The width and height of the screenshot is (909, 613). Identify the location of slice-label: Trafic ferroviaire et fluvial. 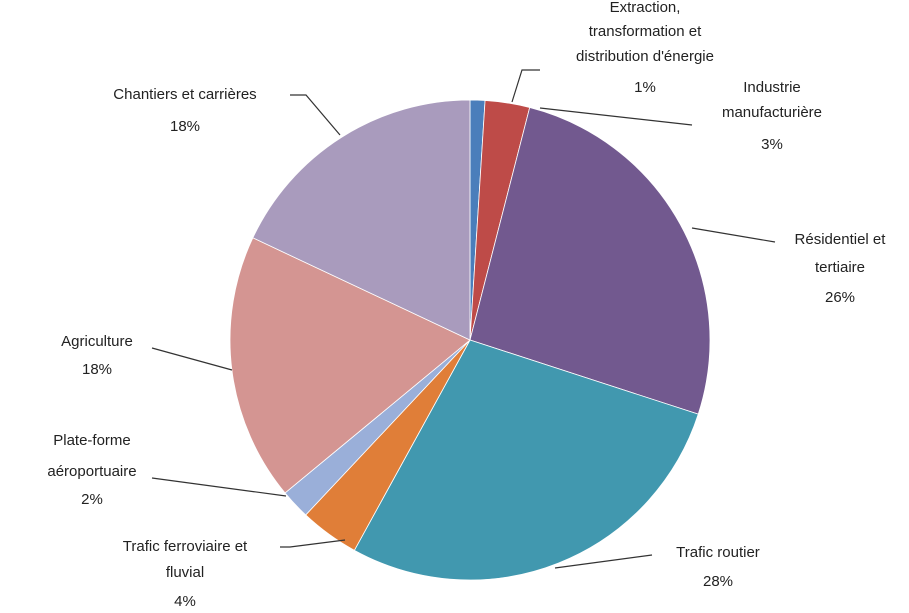
(185, 559).